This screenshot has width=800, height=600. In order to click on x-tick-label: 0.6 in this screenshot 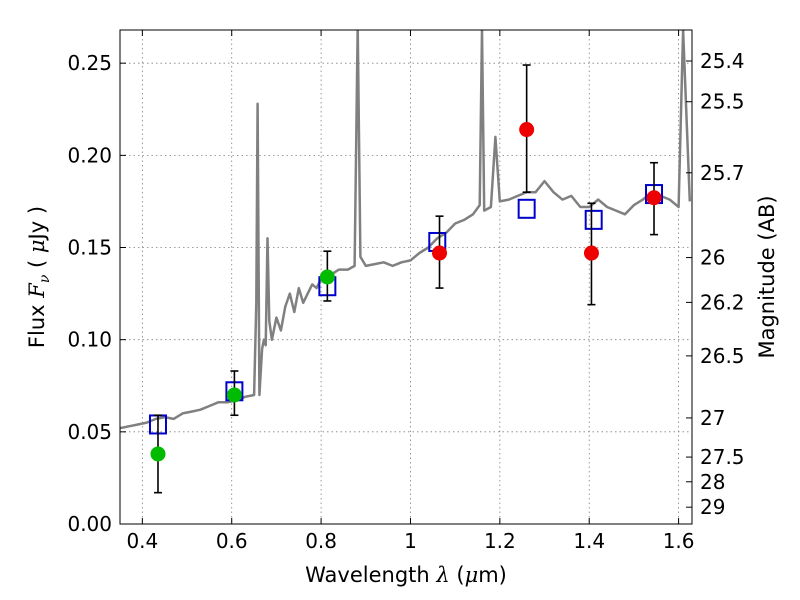, I will do `click(232, 541)`.